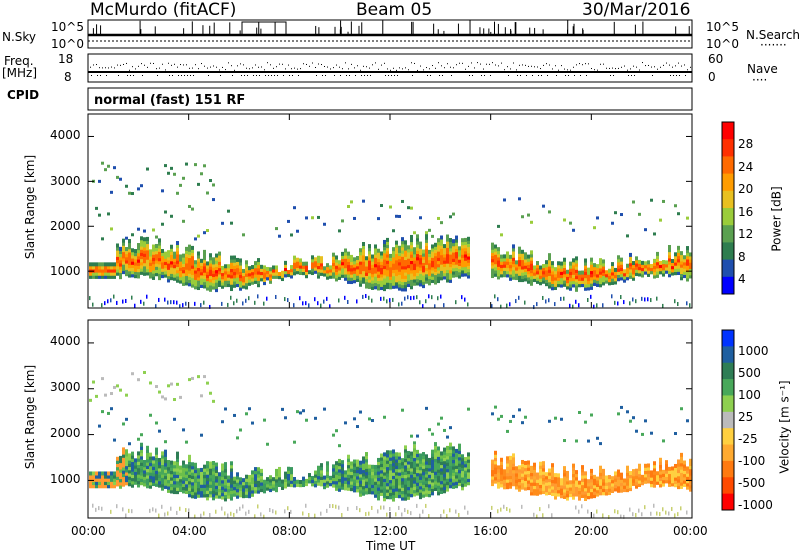 This screenshot has height=554, width=800. I want to click on colorbar-frame, so click(728, 420).